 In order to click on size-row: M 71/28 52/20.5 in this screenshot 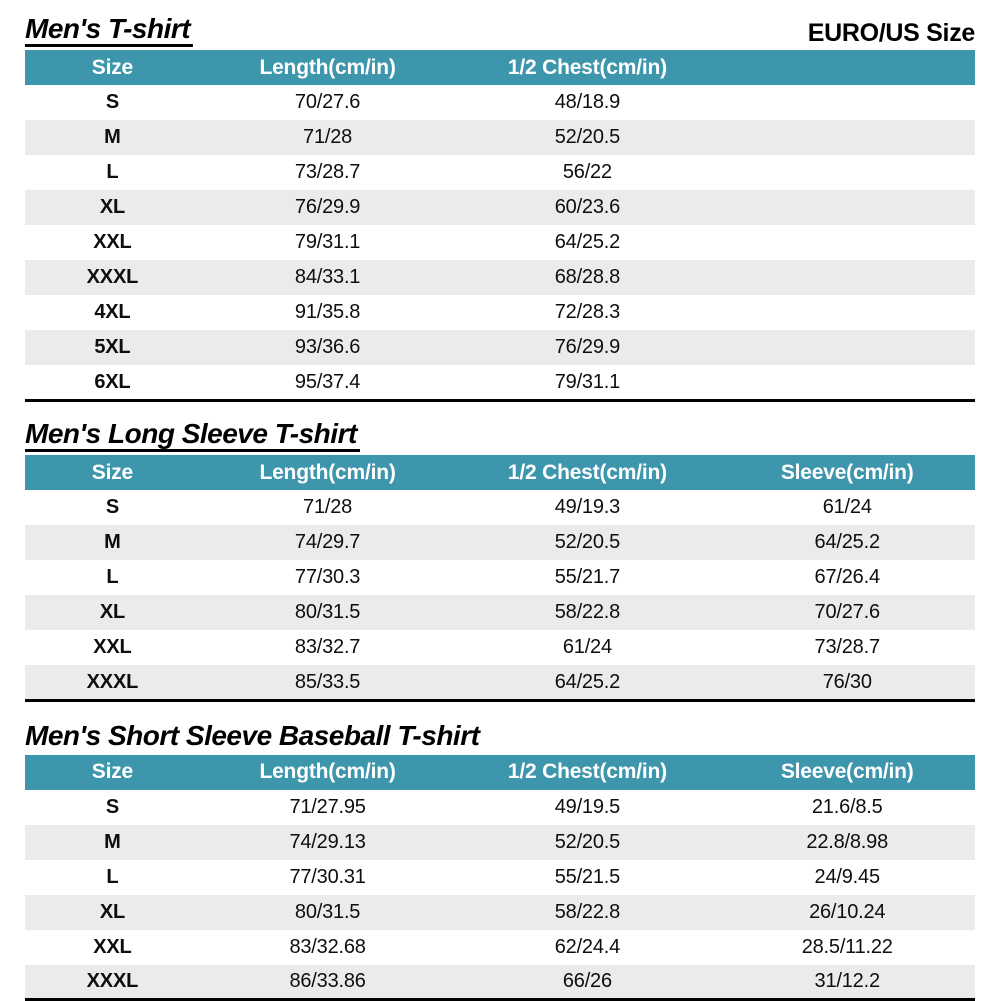, I will do `click(500, 138)`.